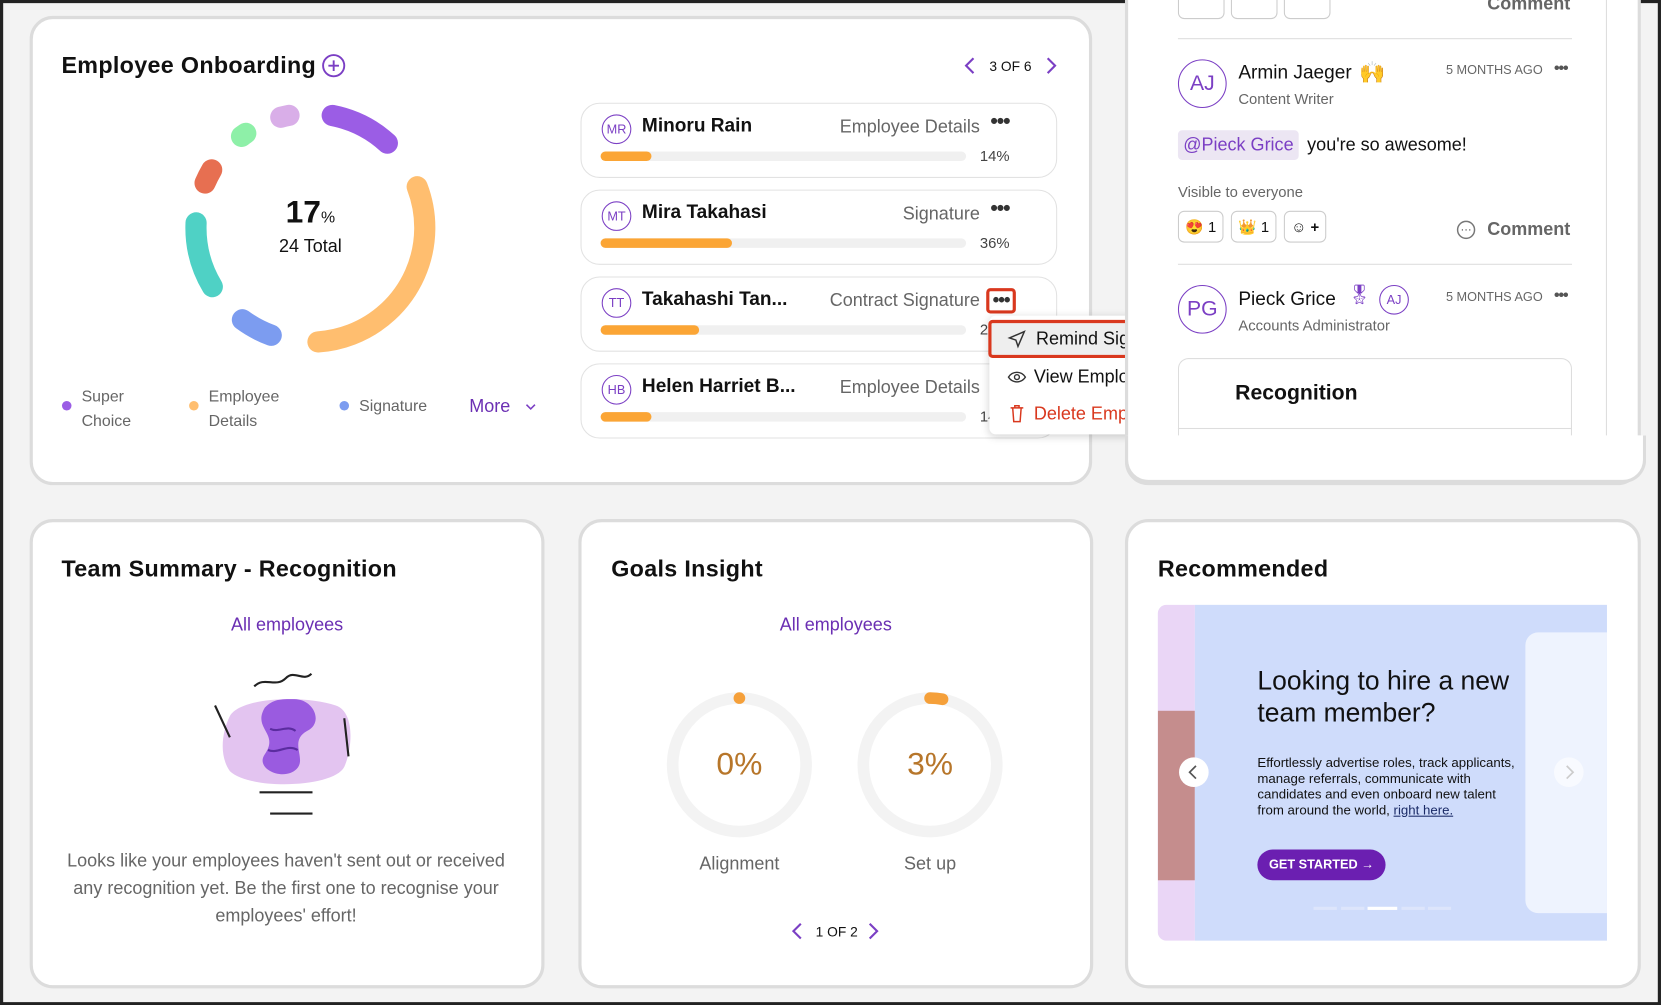 Image resolution: width=1661 pixels, height=1005 pixels. Describe the element at coordinates (282, 743) in the screenshot. I see `illustration` at that location.